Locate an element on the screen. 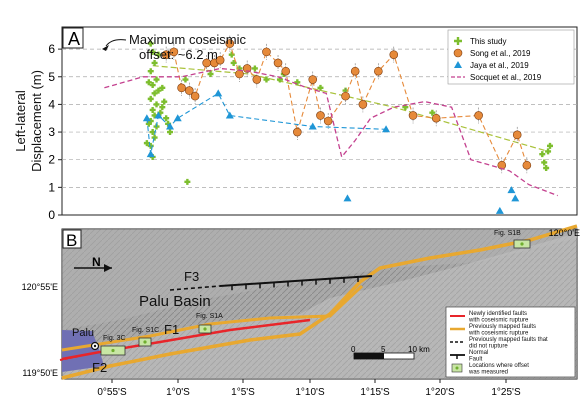 This screenshot has width=586, height=407. legend-b-dot is located at coordinates (457, 368).